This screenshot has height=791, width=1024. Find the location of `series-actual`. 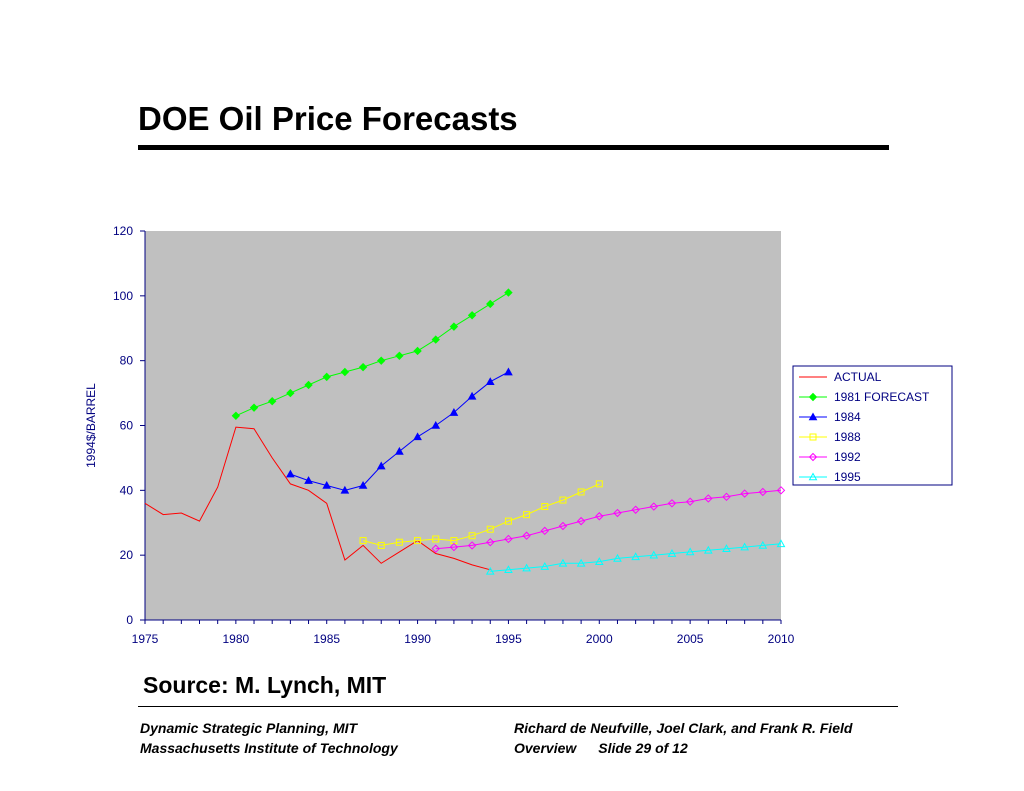

series-actual is located at coordinates (317, 498).